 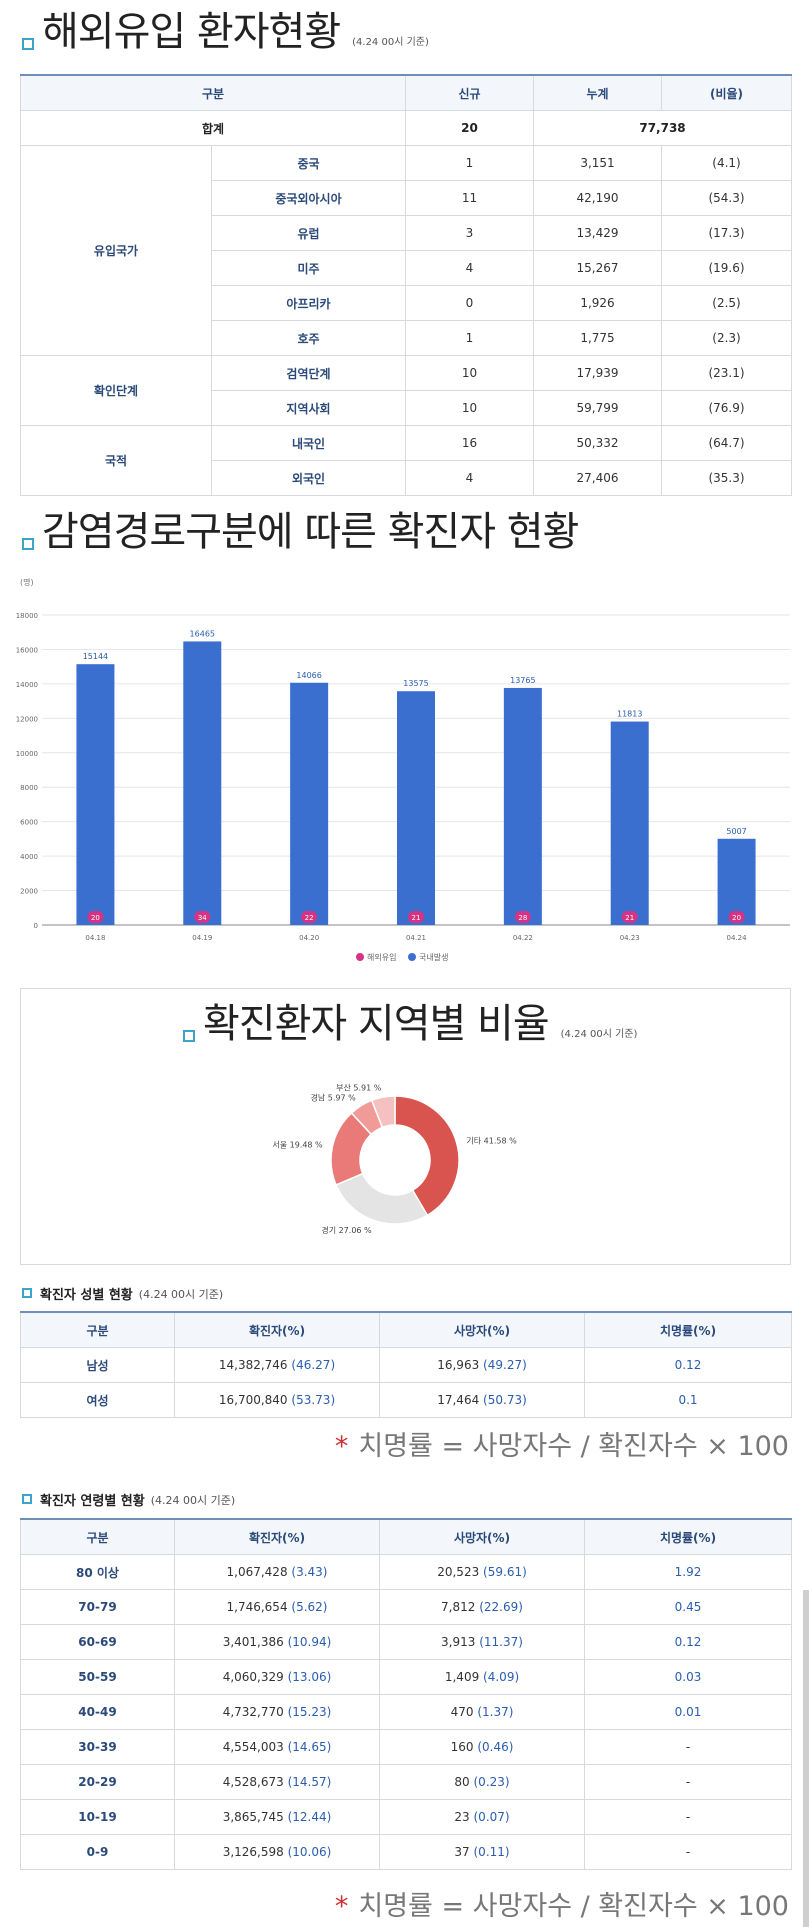 What do you see at coordinates (300, 532) in the screenshot?
I see `route-heading: 감염경로구분에 따른 확진자 현황` at bounding box center [300, 532].